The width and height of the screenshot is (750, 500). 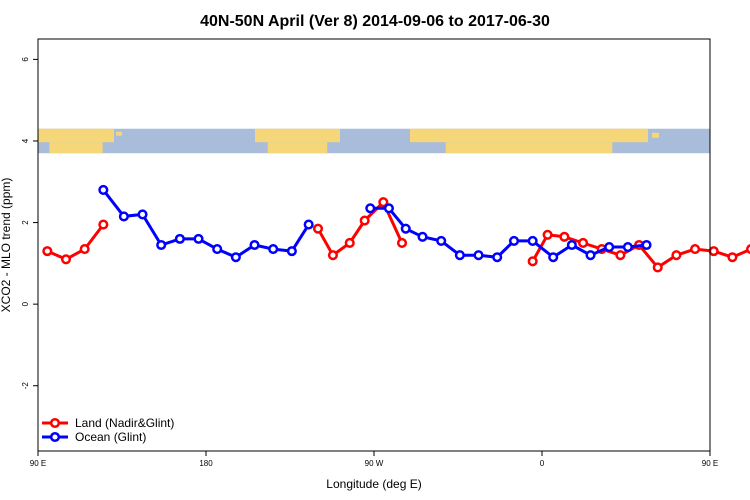 What do you see at coordinates (25, 386) in the screenshot?
I see `y-tick-label: -2` at bounding box center [25, 386].